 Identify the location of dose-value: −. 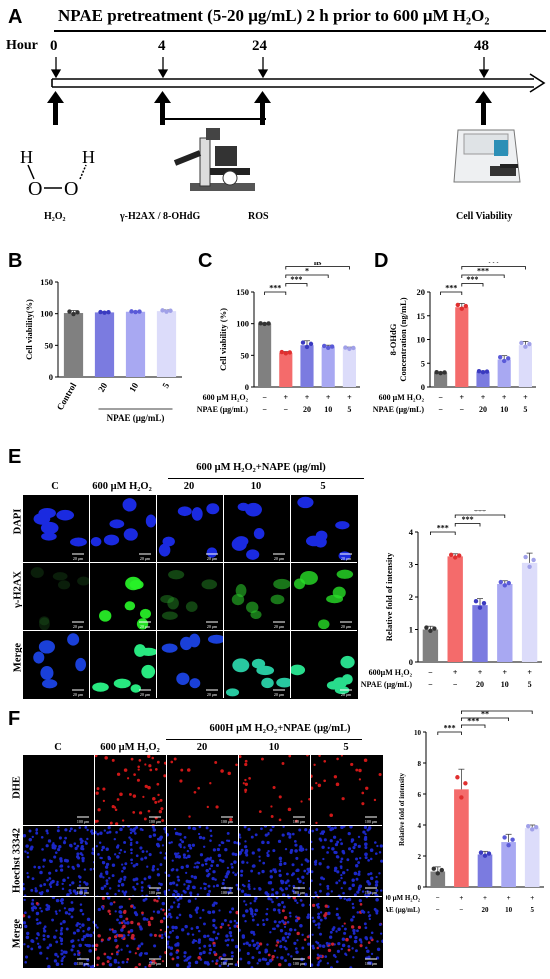
(438, 910).